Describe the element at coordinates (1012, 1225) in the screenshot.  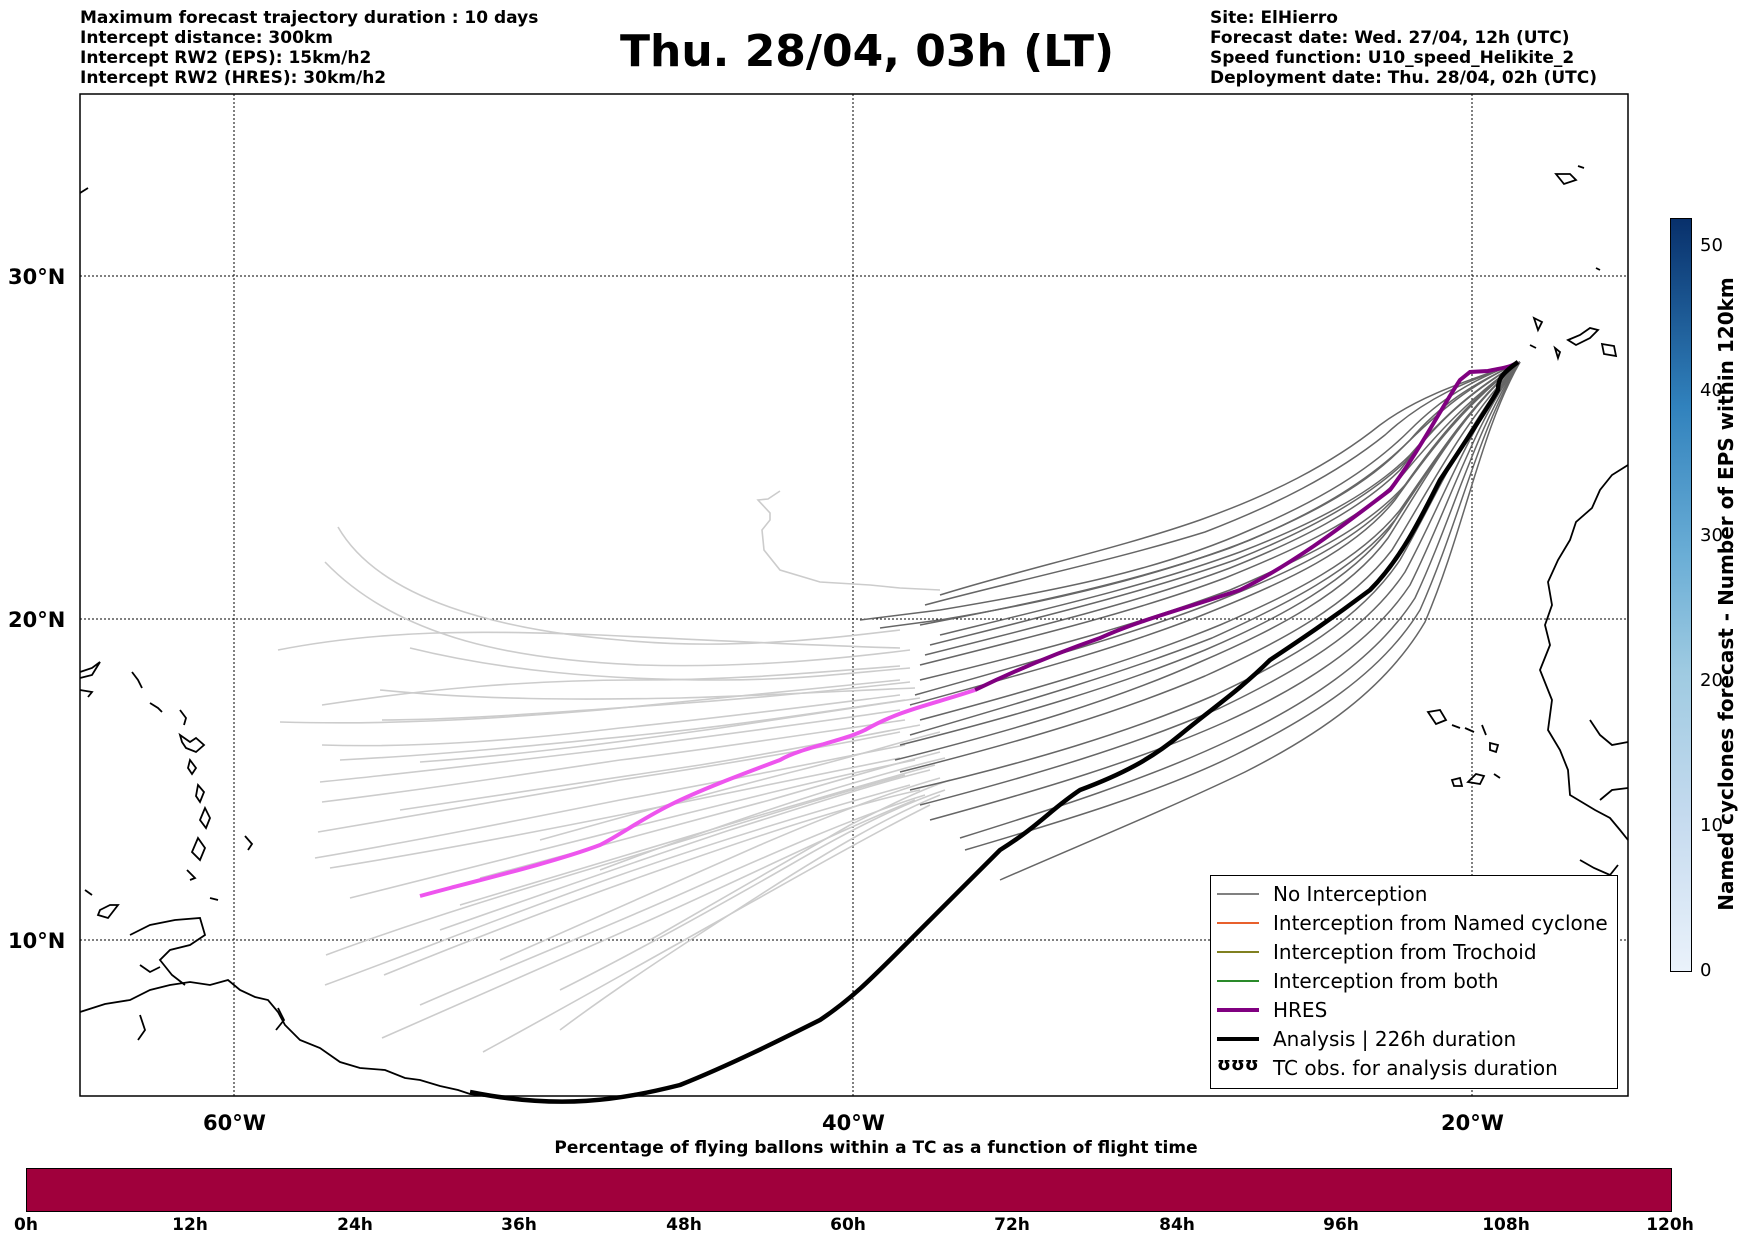
I see `colorbar-tick: 72h` at that location.